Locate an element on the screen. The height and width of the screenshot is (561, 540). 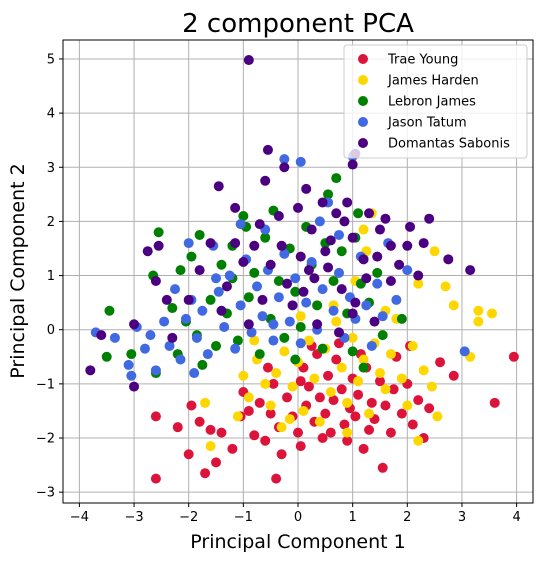
x-tick-label: 1 is located at coordinates (353, 517).